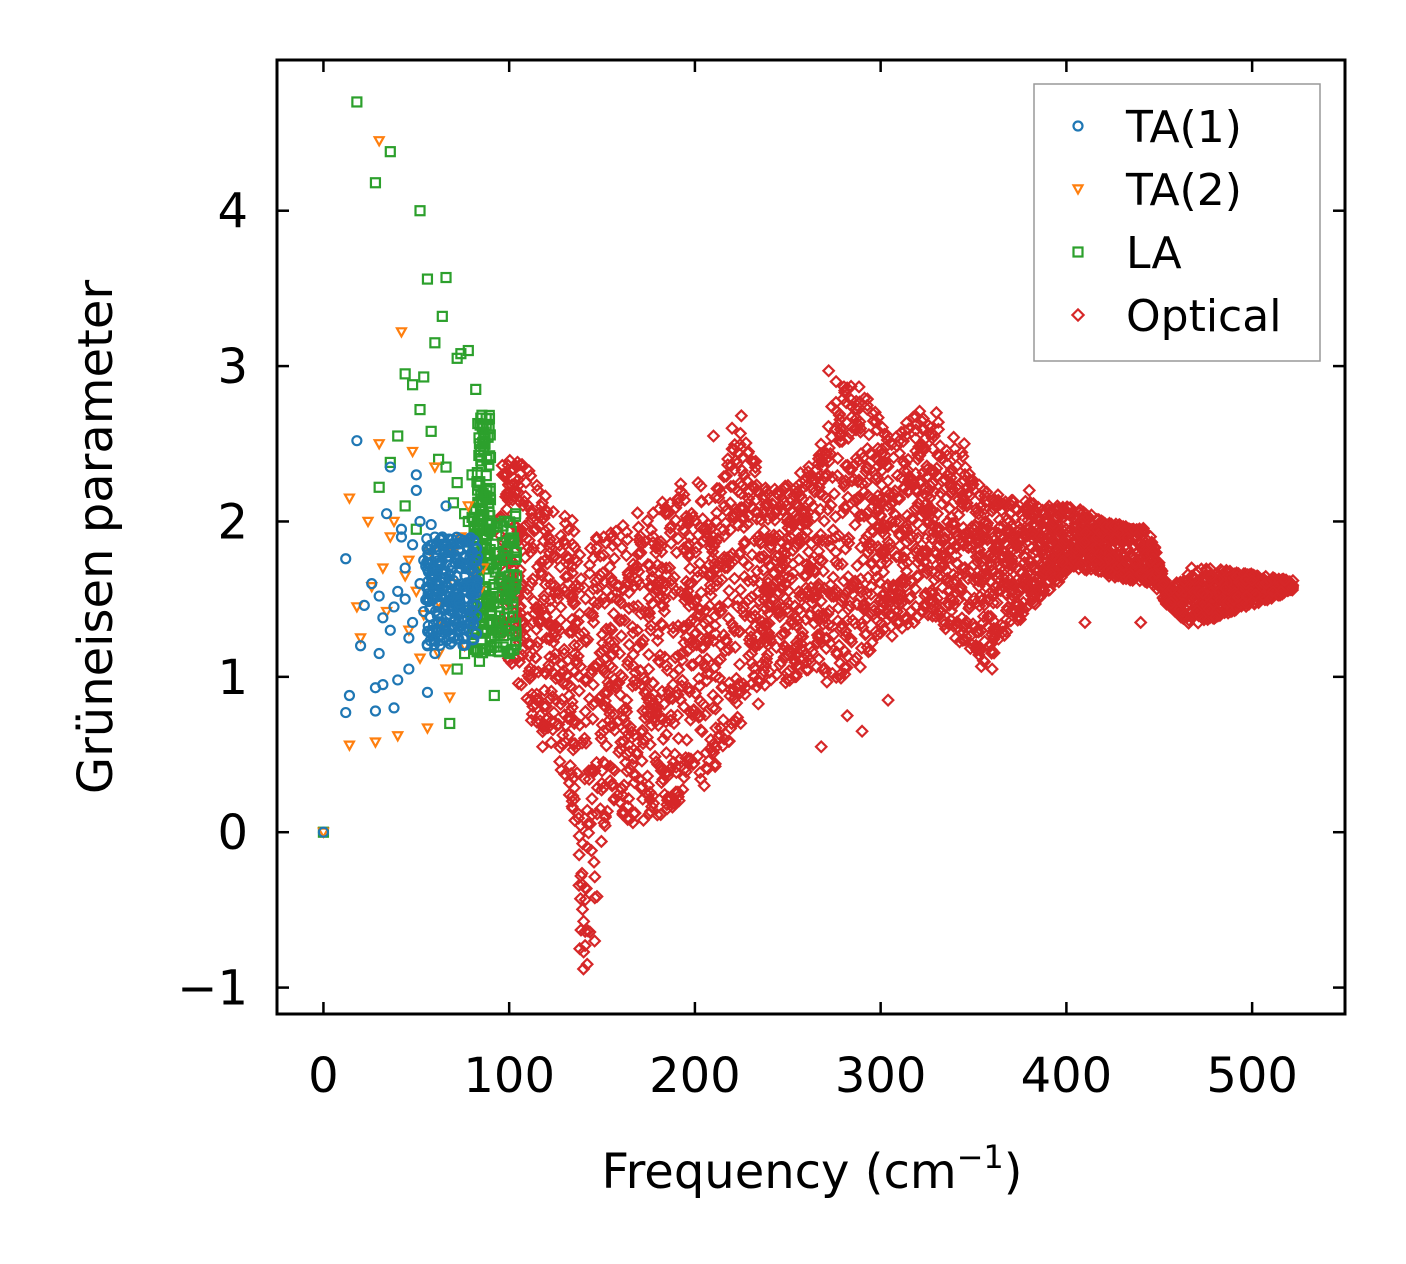 The height and width of the screenshot is (1264, 1406). Describe the element at coordinates (1183, 127) in the screenshot. I see `legend-label: TA(1)` at that location.